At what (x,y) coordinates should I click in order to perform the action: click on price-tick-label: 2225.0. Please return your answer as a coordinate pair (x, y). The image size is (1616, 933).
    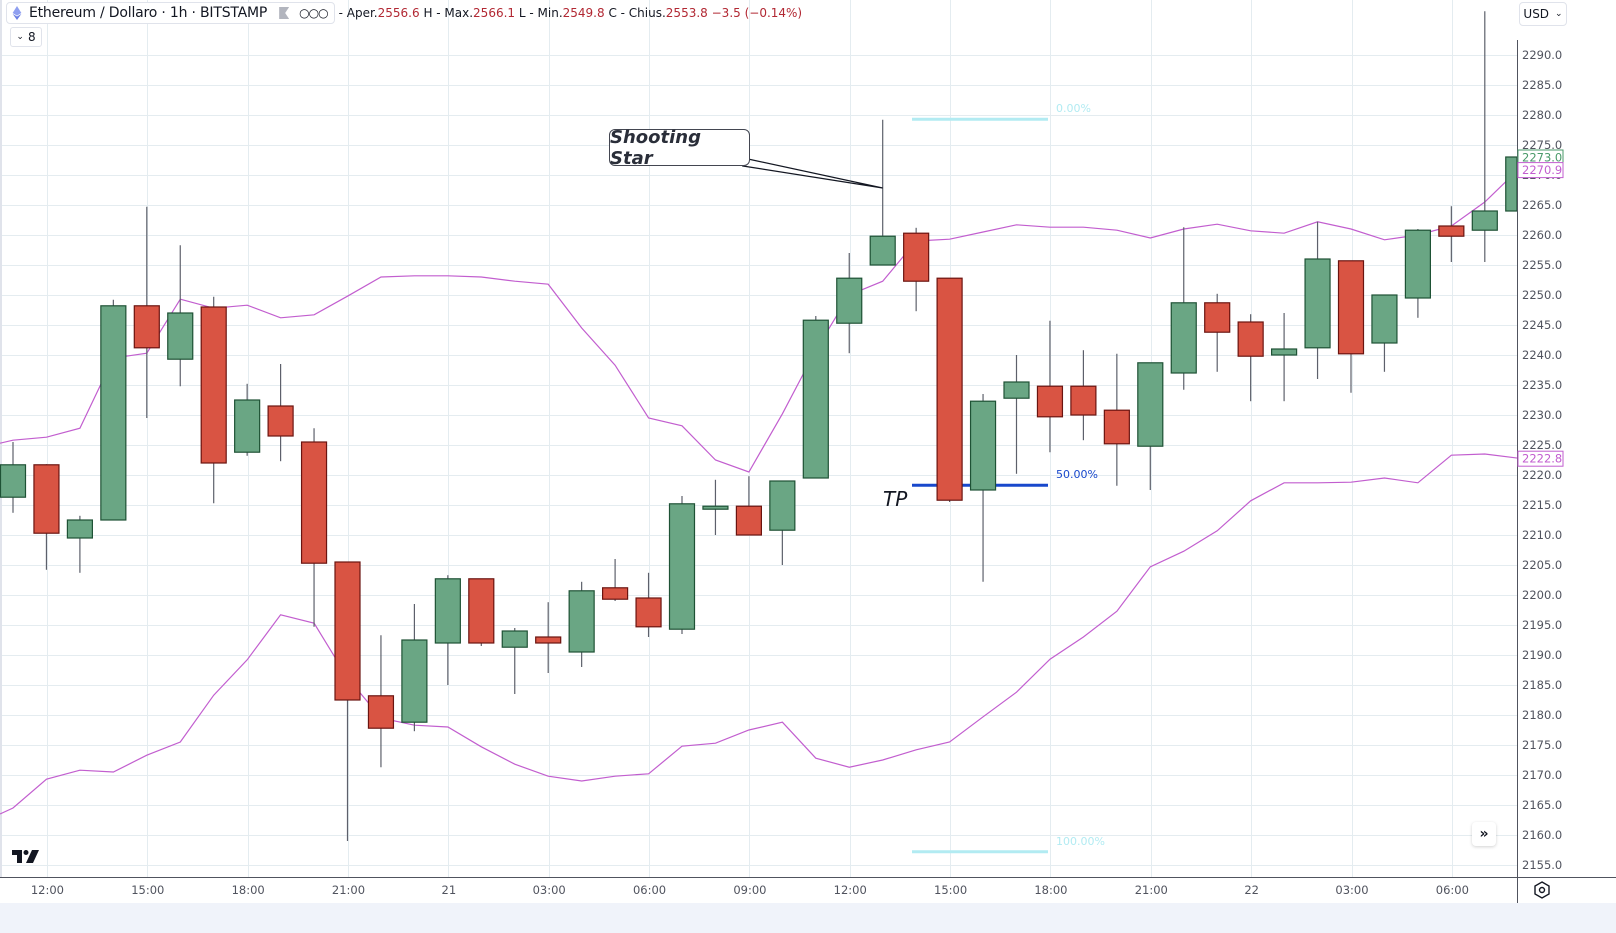
    Looking at the image, I should click on (1542, 445).